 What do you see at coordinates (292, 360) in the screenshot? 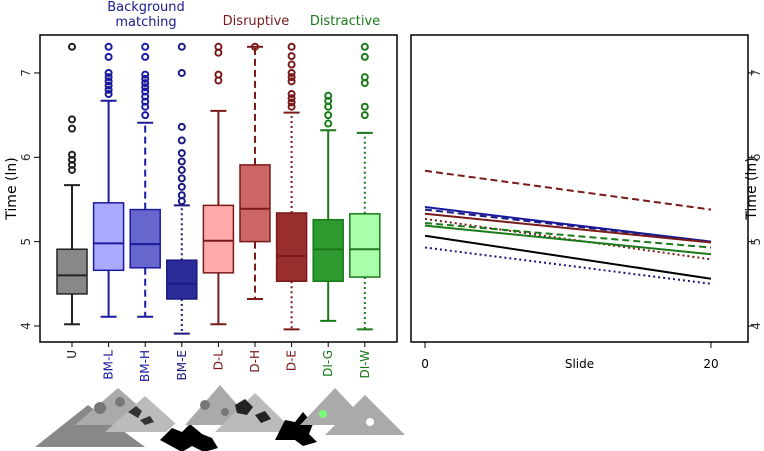
I see `x-tick-label: D-E` at bounding box center [292, 360].